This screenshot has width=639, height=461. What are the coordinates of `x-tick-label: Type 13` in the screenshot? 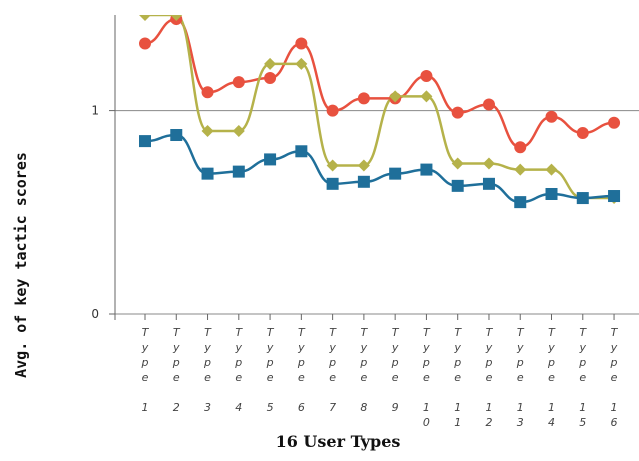 It's located at (520, 378).